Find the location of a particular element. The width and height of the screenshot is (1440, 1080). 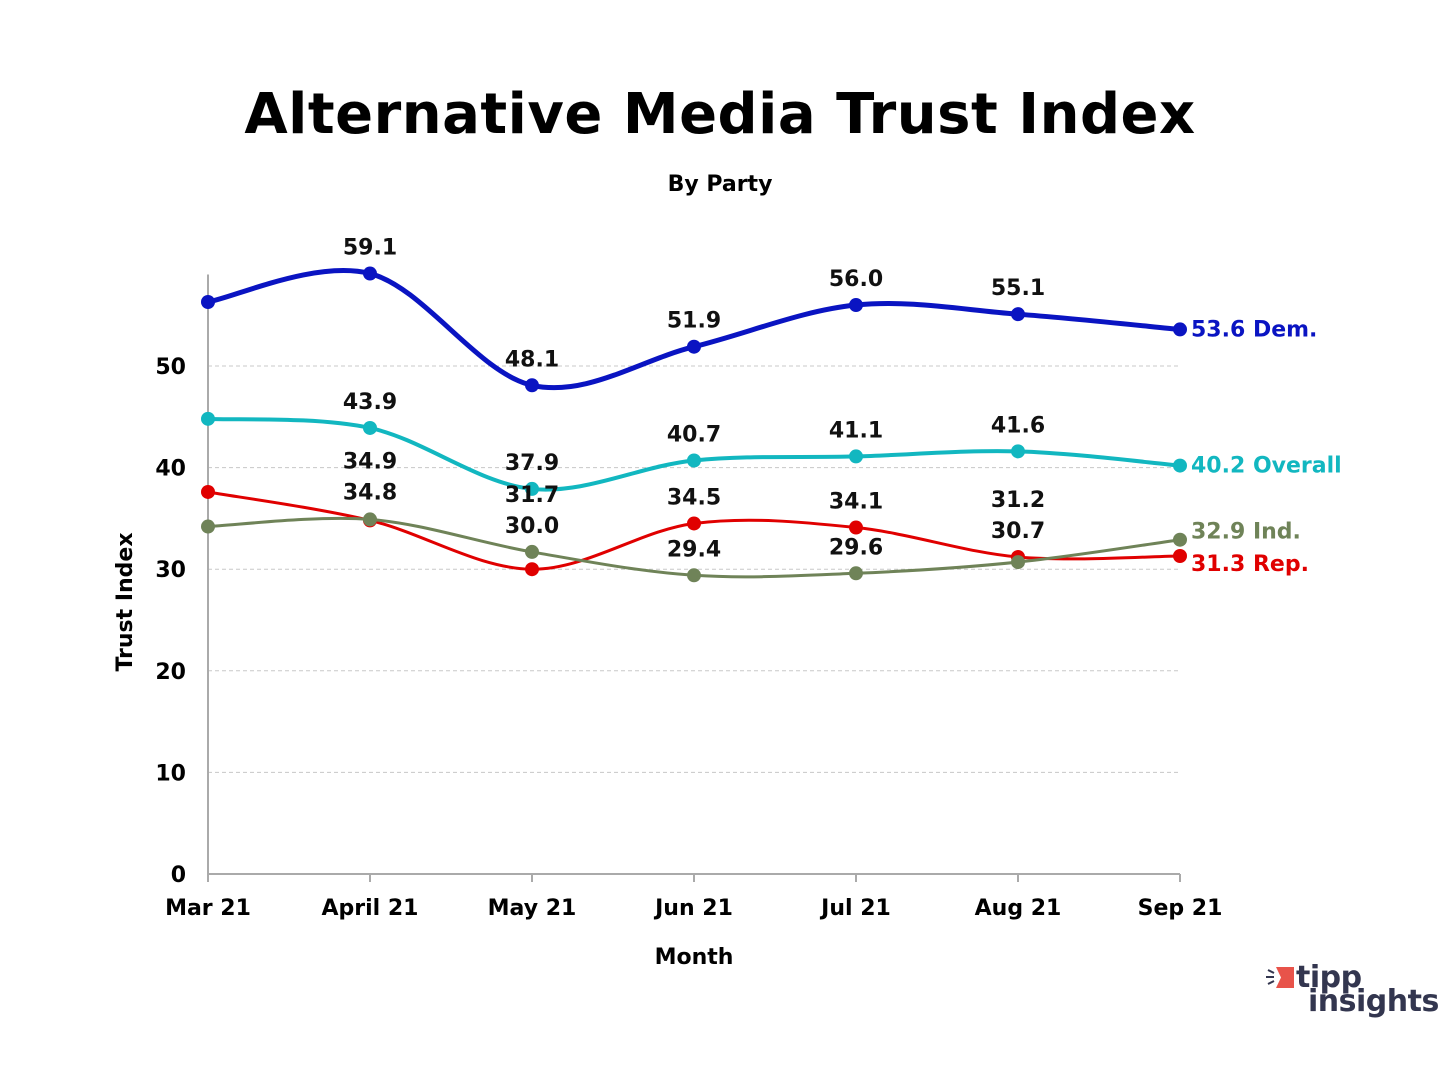

end-value: 32.9 is located at coordinates (1222, 532).